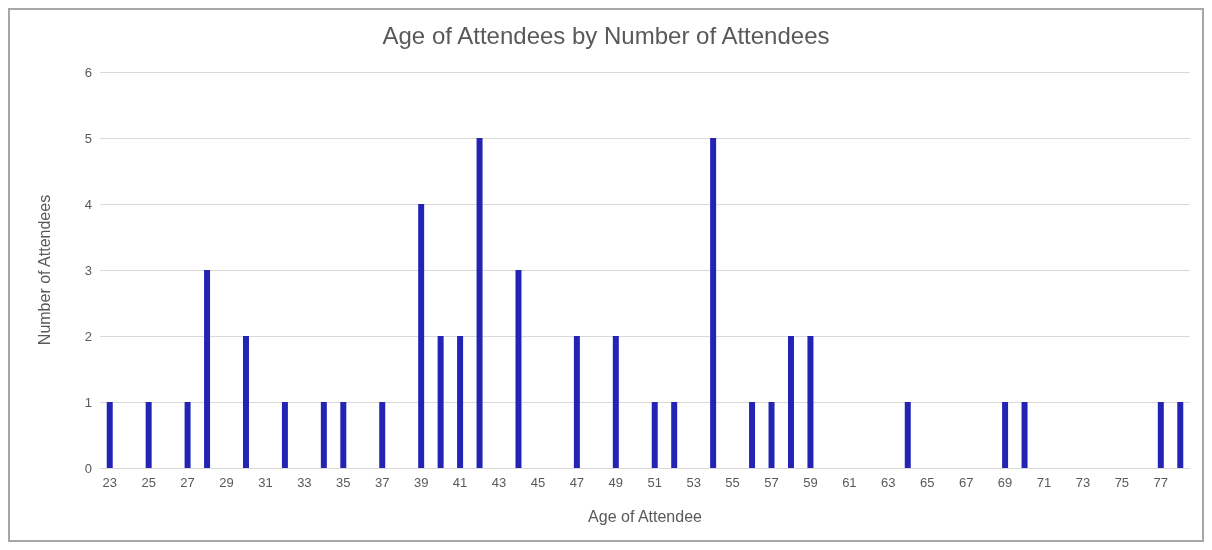 Image resolution: width=1212 pixels, height=550 pixels. I want to click on x-tick-label: 57, so click(771, 482).